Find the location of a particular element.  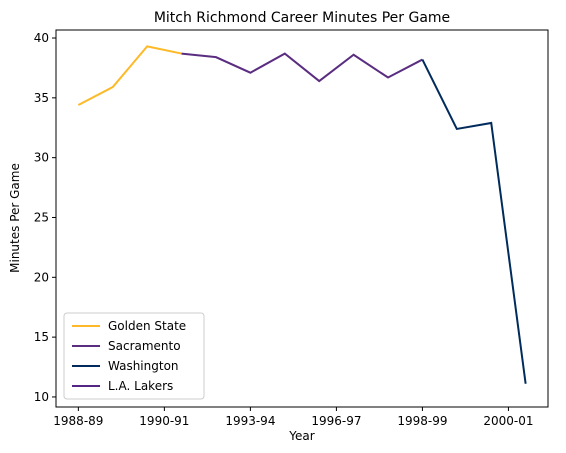

x-tick-label: 1993-94 is located at coordinates (250, 421).